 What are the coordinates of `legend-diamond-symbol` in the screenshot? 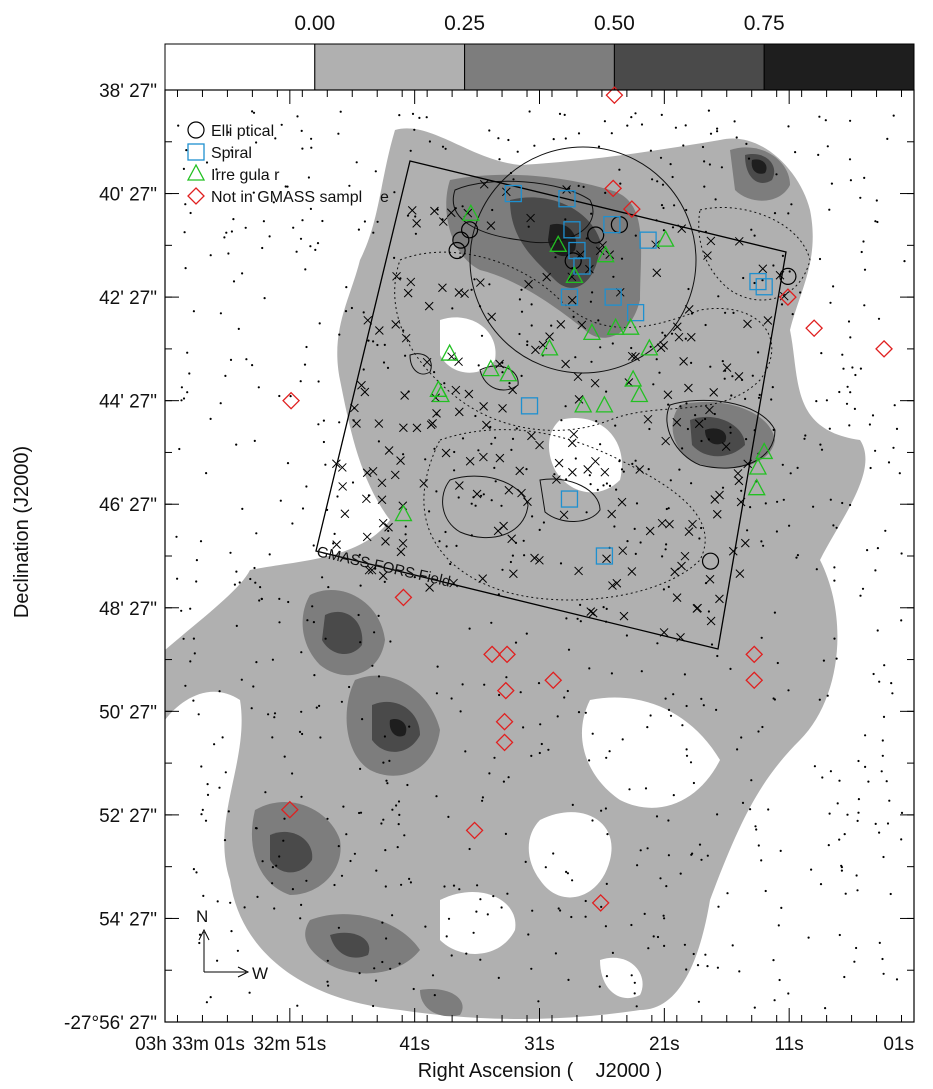 It's located at (196, 196).